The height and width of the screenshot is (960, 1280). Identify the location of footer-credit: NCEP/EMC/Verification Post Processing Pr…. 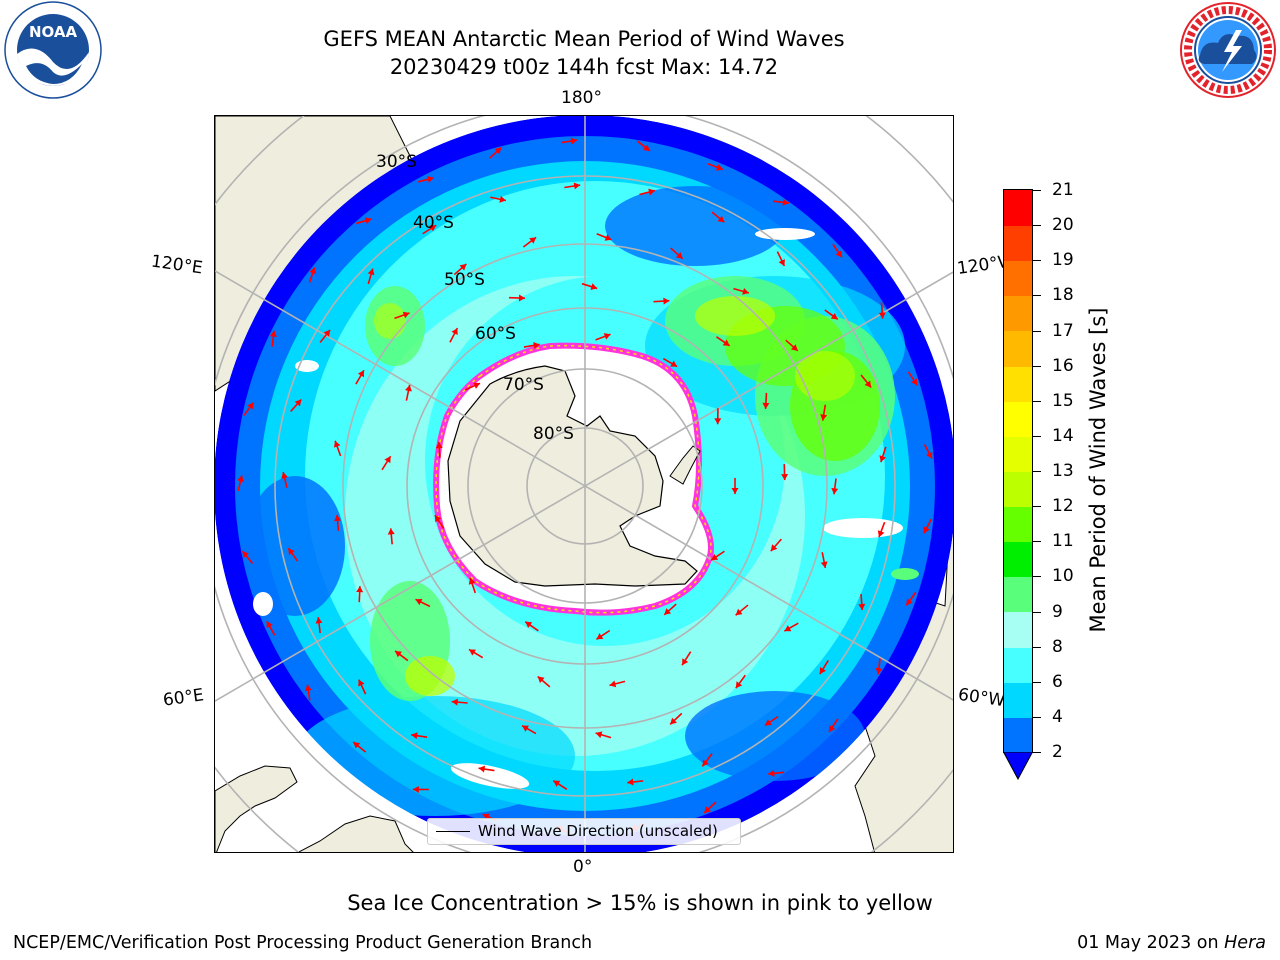
(303, 943).